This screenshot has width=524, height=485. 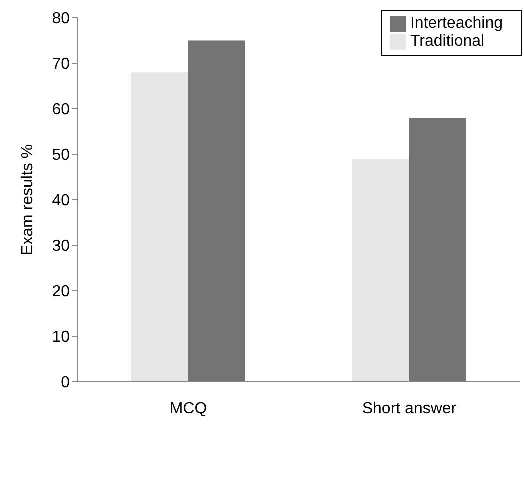 What do you see at coordinates (447, 41) in the screenshot?
I see `legend-label: Traditional` at bounding box center [447, 41].